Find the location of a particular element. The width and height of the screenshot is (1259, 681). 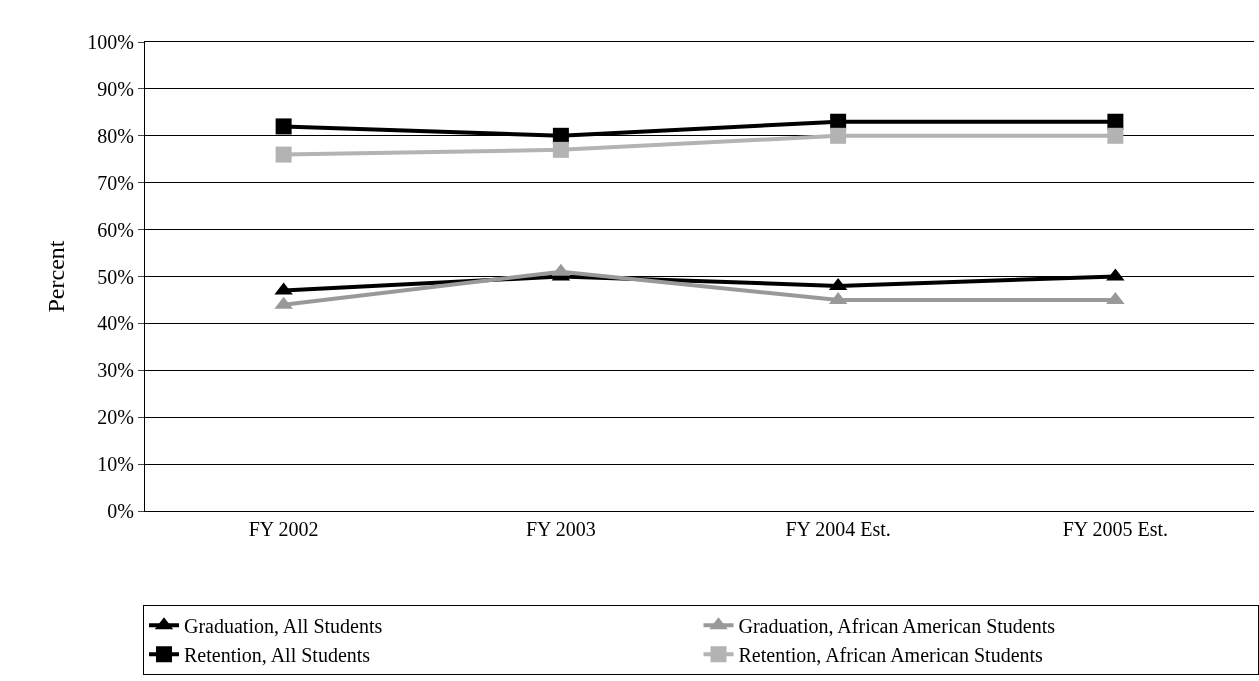

y-tick-label: 100% is located at coordinates (110, 42).